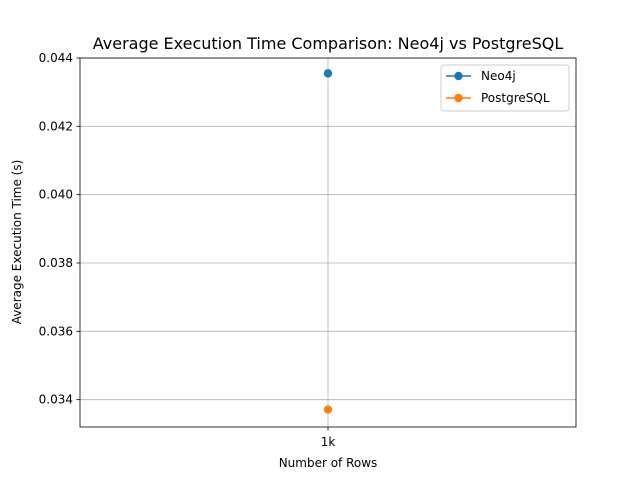 This screenshot has height=480, width=640. Describe the element at coordinates (17, 242) in the screenshot. I see `y-axis-label: Average Execution Time (s)` at that location.